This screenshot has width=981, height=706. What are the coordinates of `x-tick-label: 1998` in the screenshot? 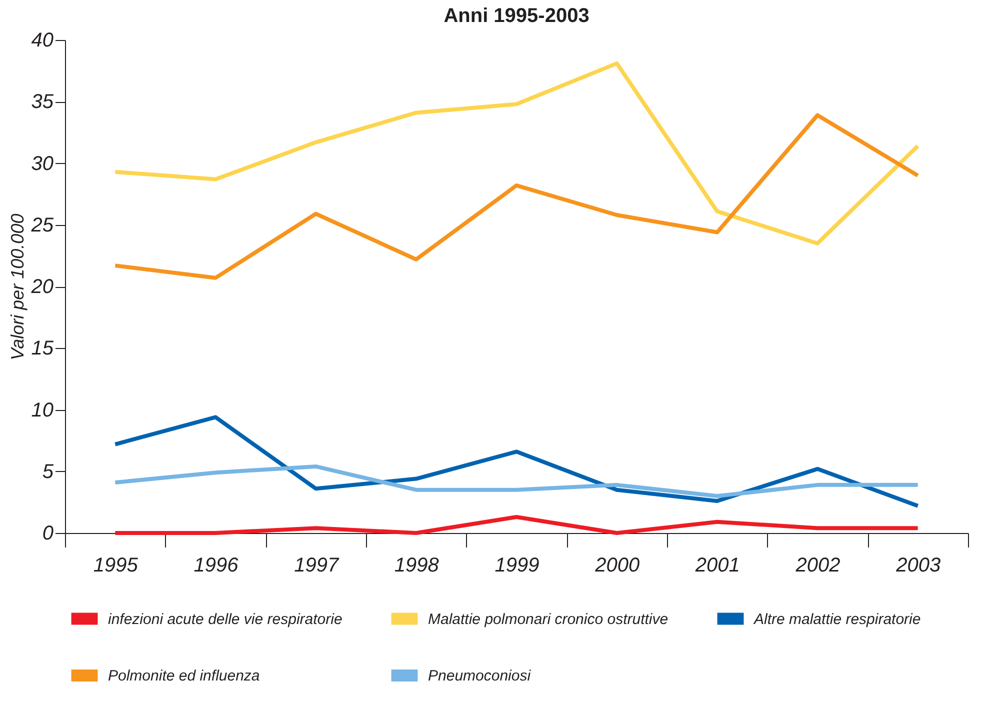 It's located at (416, 565).